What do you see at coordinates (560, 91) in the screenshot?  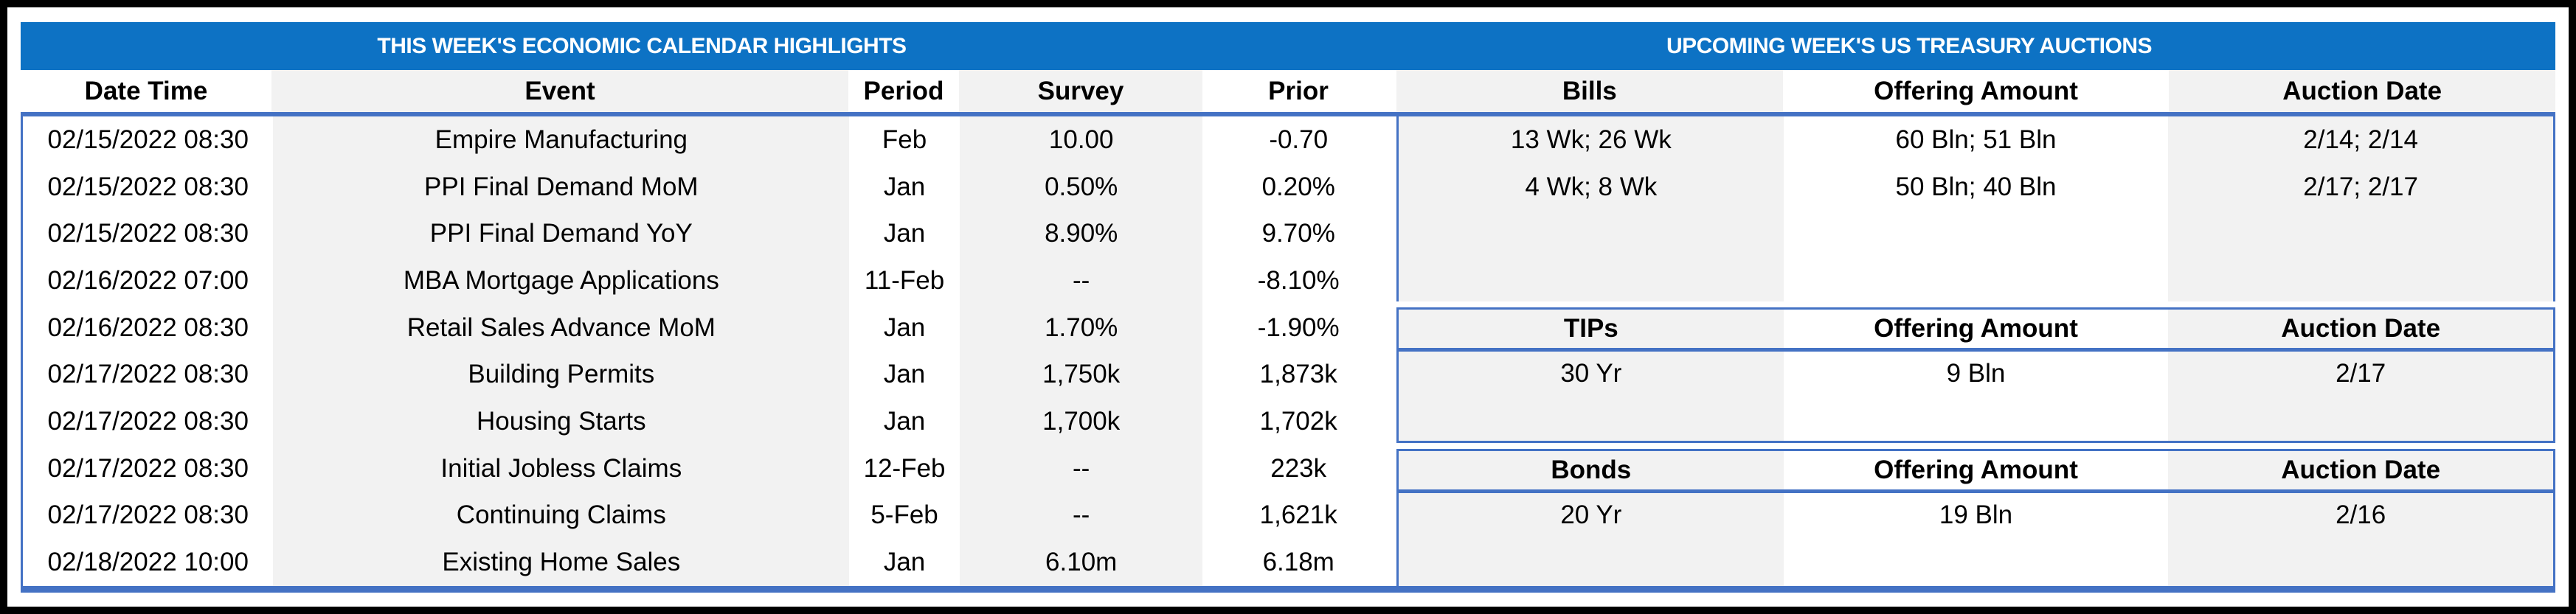 I see `column-header-event: Event` at bounding box center [560, 91].